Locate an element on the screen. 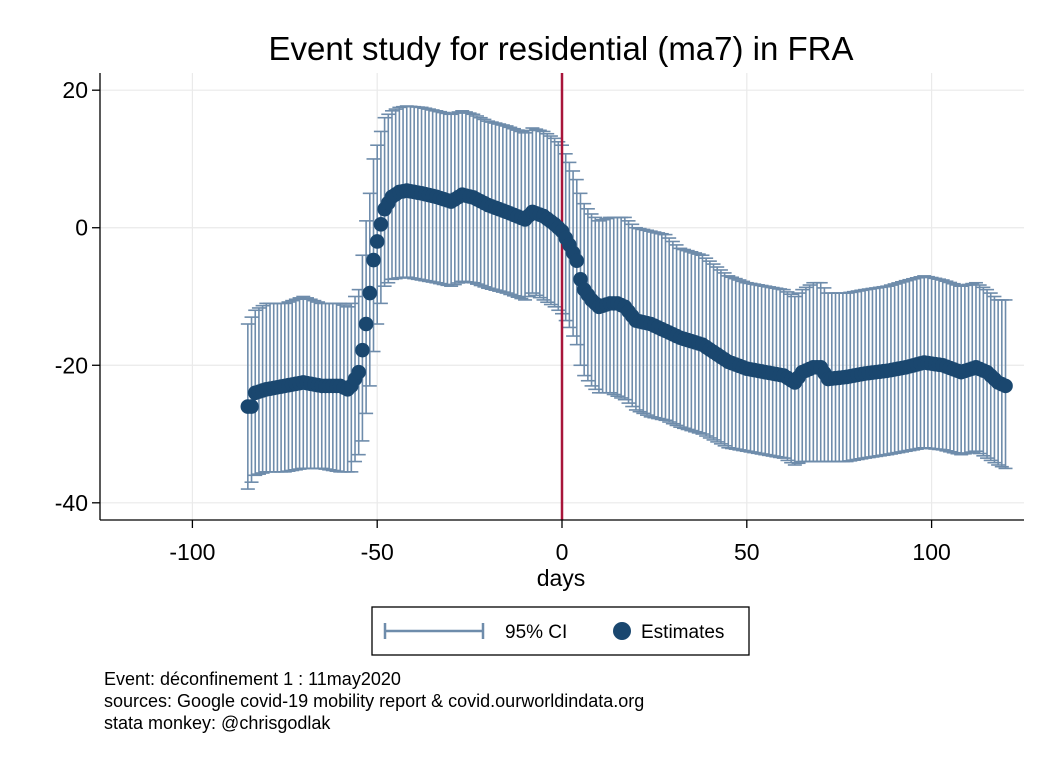  y-tick-label: 0 is located at coordinates (81, 228).